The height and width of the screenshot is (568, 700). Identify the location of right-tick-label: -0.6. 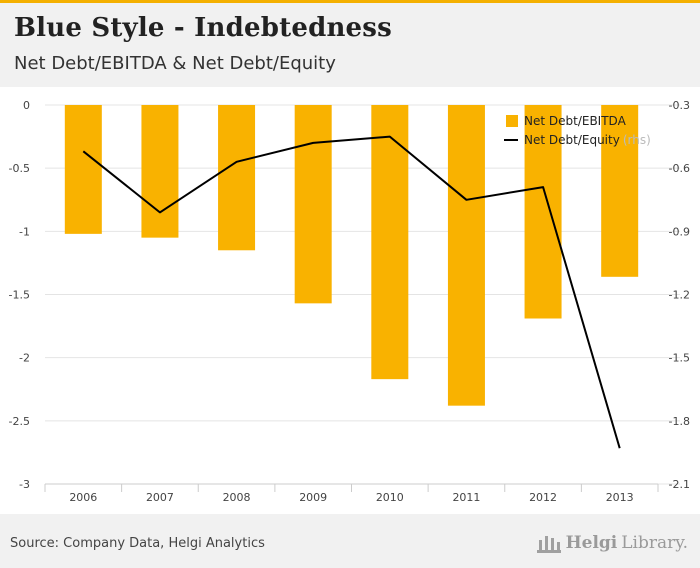
(679, 168).